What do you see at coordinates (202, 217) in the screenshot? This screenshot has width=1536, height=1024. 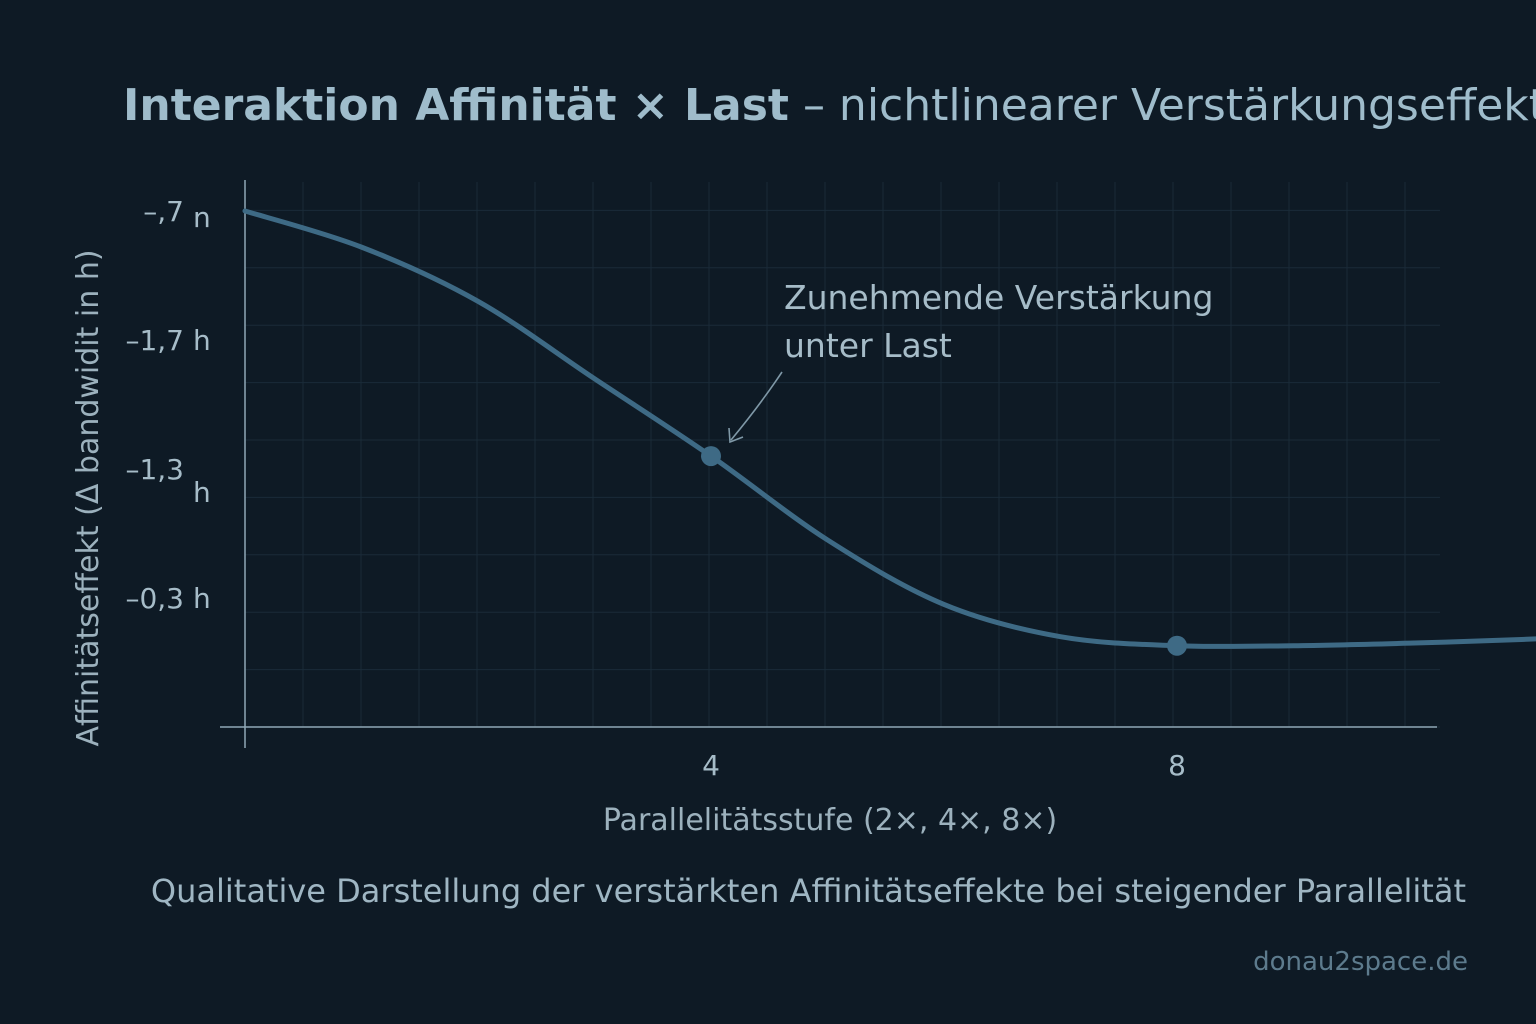 I see `y-tick-unit: n` at bounding box center [202, 217].